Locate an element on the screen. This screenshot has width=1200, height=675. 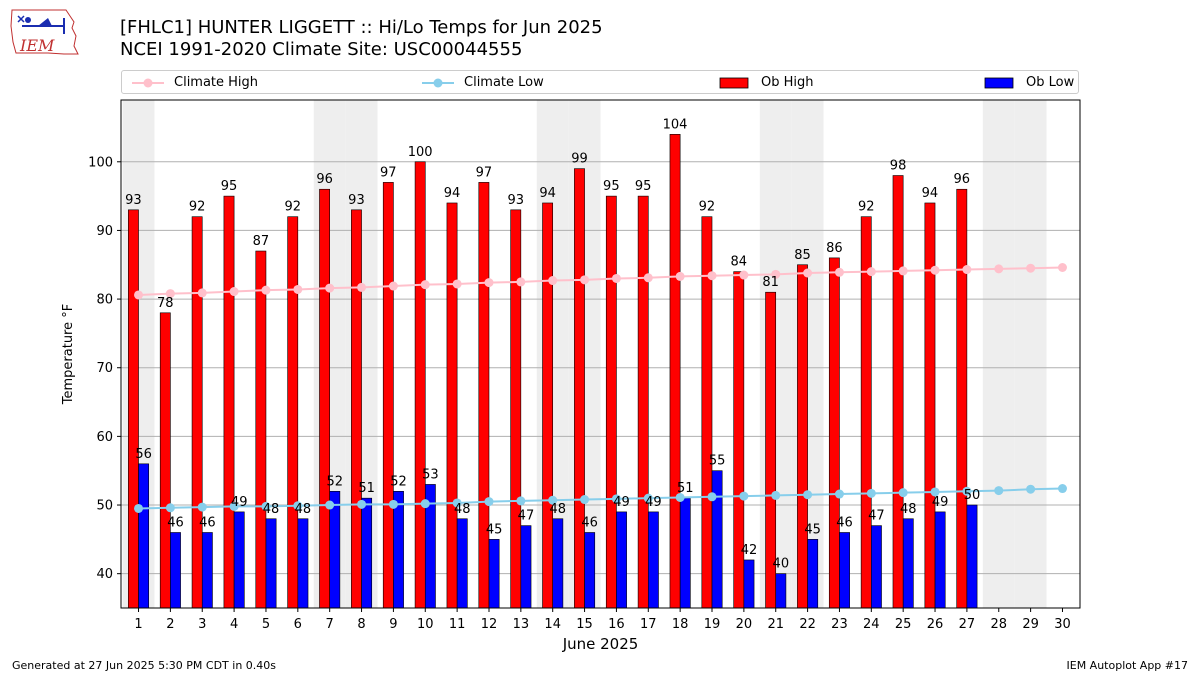
ob-high-swatch-icon is located at coordinates (734, 83).